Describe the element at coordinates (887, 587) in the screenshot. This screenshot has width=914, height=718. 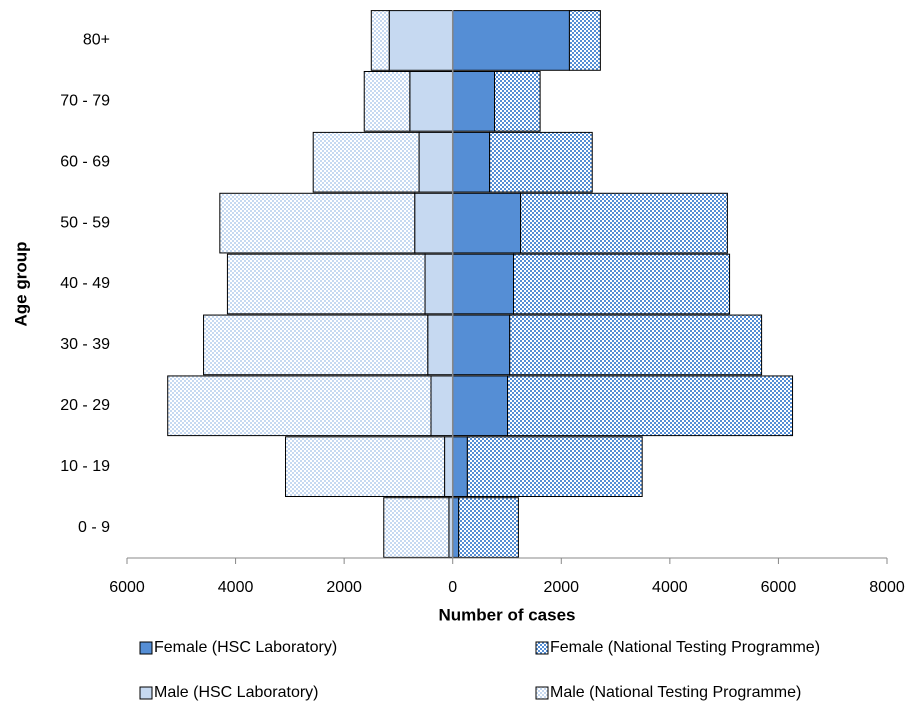
I see `x-tick-label: 8000` at that location.